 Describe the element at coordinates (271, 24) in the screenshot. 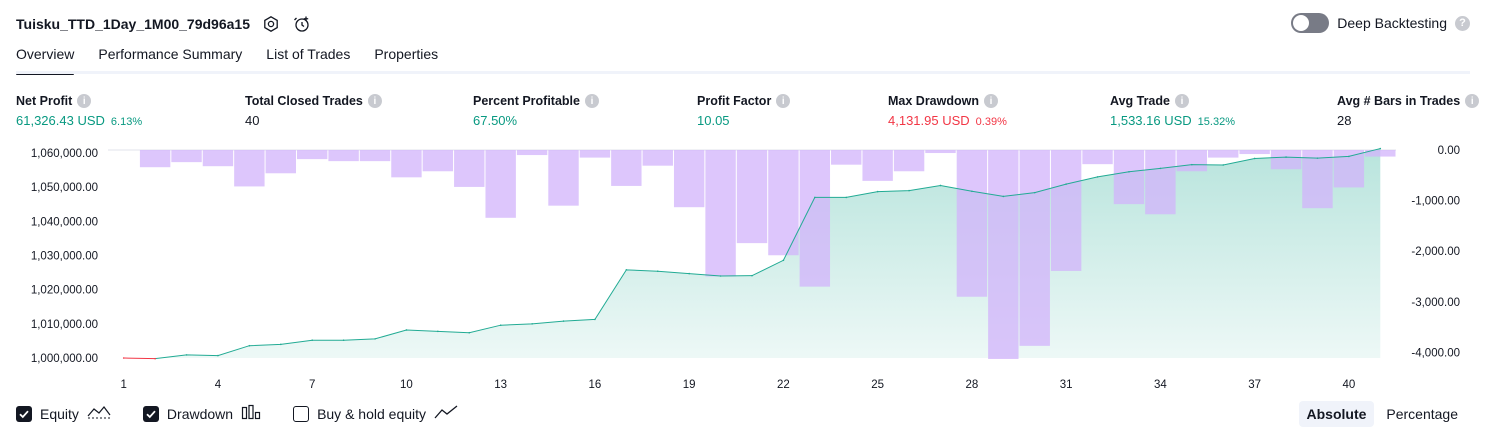

I see `settings-icon` at that location.